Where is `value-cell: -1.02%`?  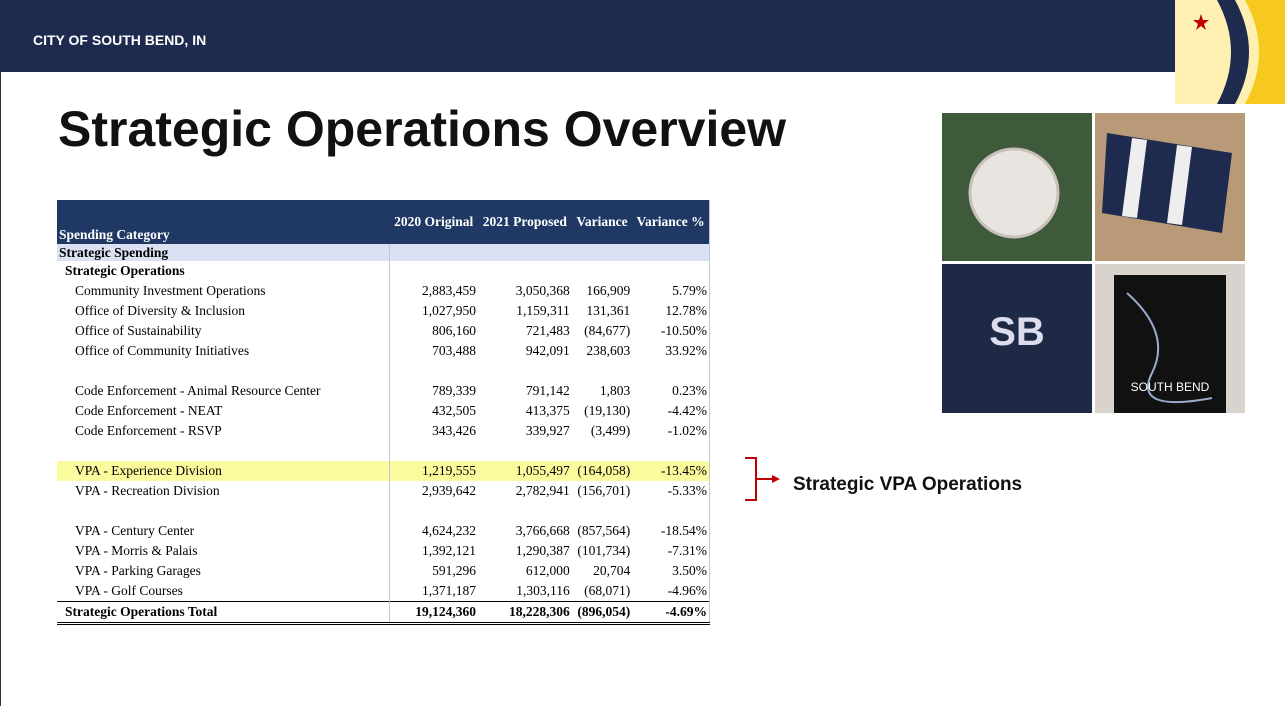 value-cell: -1.02% is located at coordinates (671, 431).